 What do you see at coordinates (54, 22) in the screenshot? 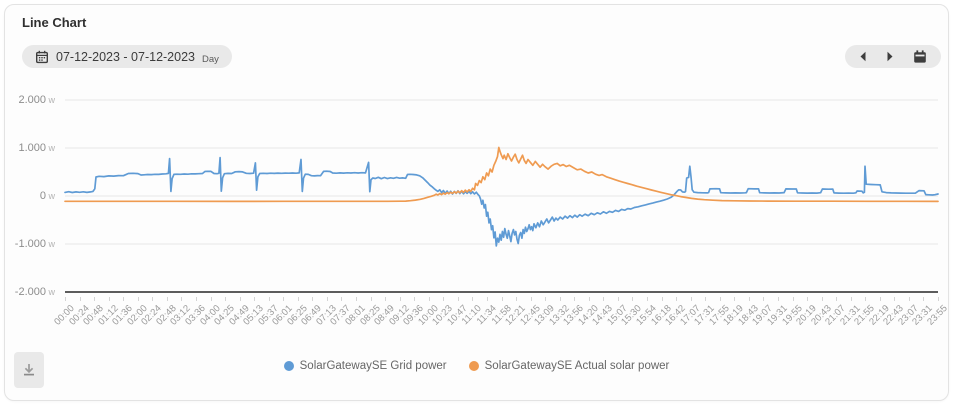
I see `chart-title: Line Chart` at bounding box center [54, 22].